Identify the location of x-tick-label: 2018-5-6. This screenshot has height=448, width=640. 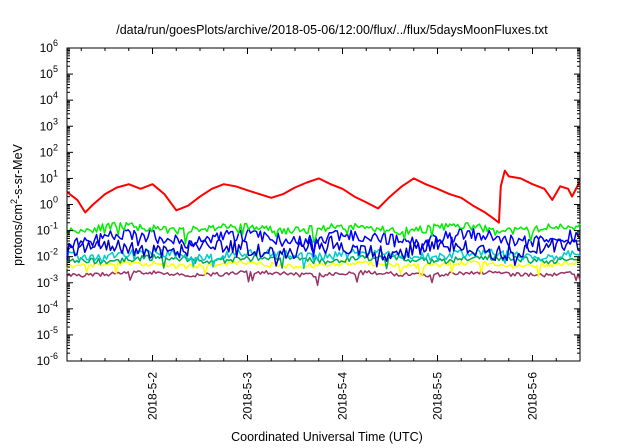
(533, 396).